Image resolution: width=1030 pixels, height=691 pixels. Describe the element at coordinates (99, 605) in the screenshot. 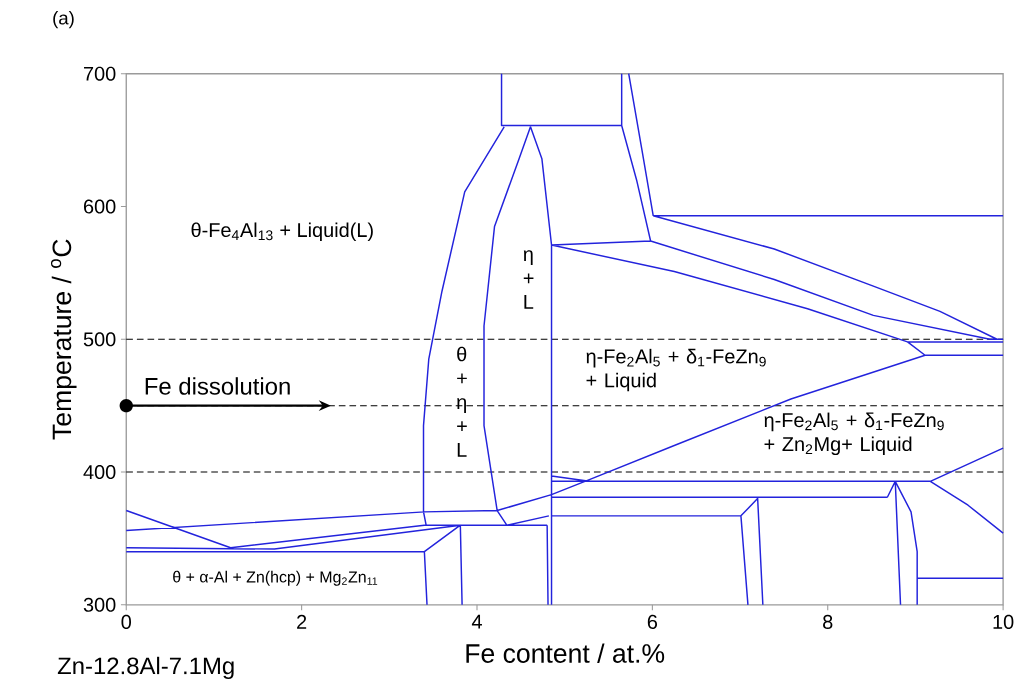

I see `y-tick-label: 300` at that location.